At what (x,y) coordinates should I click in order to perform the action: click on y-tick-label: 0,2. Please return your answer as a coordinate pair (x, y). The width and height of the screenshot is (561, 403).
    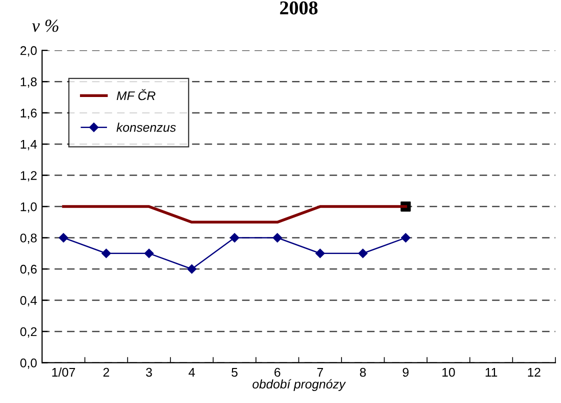
    Looking at the image, I should click on (28, 332).